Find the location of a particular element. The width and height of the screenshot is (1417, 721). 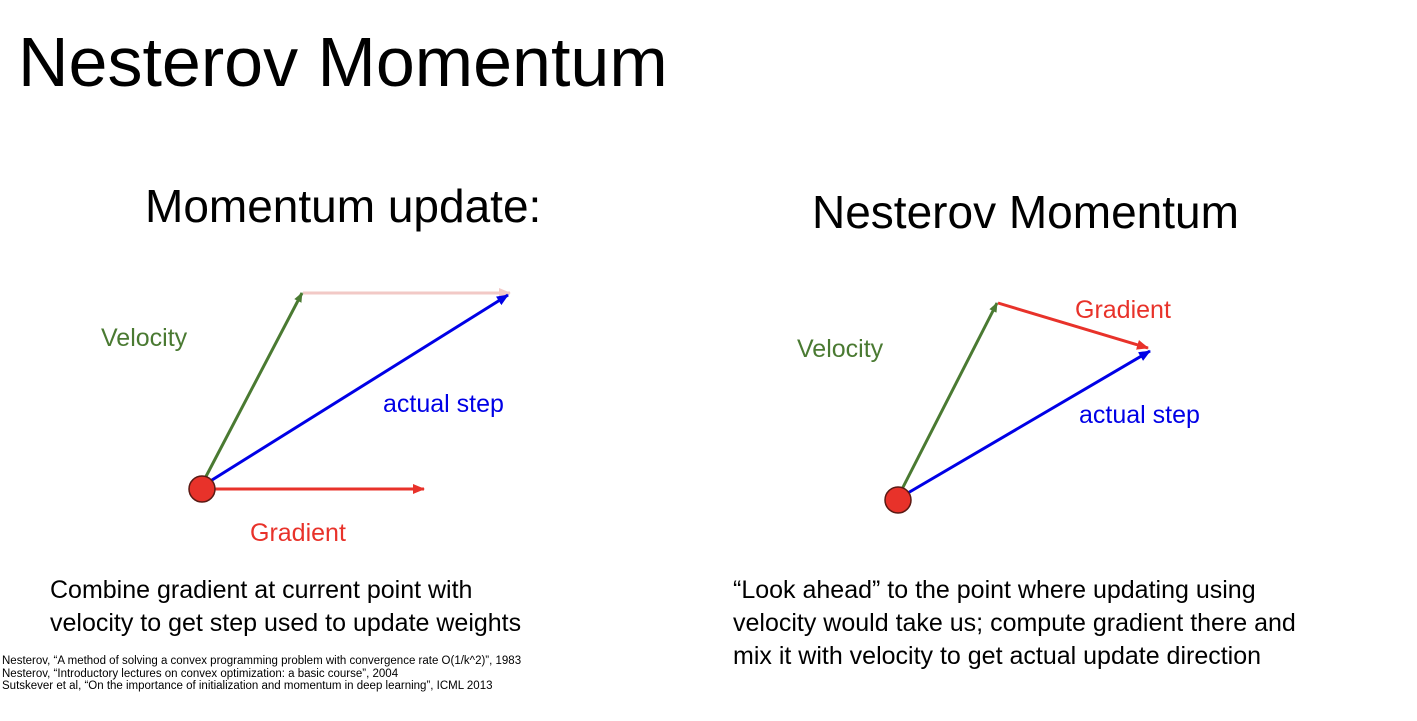

right-gradient-arrow is located at coordinates (1073, 325).